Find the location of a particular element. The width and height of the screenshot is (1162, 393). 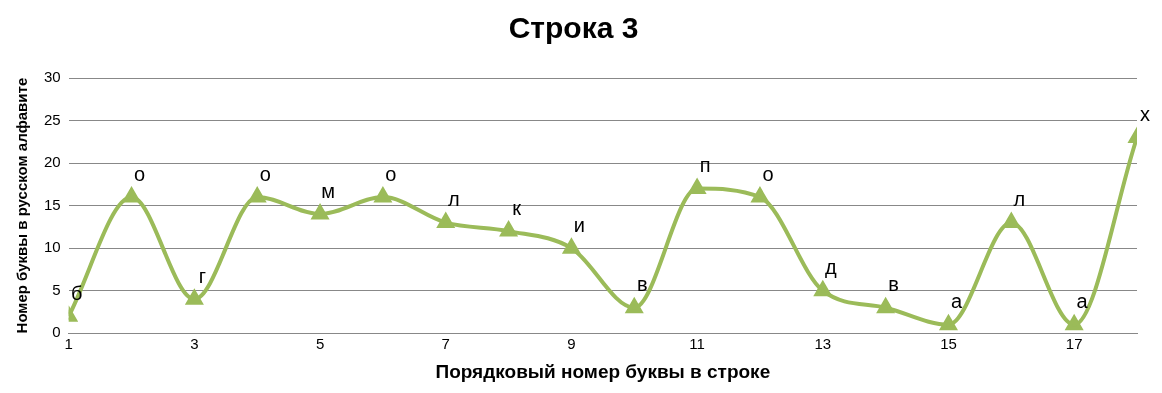

x-tick-label: 17 is located at coordinates (1074, 344).